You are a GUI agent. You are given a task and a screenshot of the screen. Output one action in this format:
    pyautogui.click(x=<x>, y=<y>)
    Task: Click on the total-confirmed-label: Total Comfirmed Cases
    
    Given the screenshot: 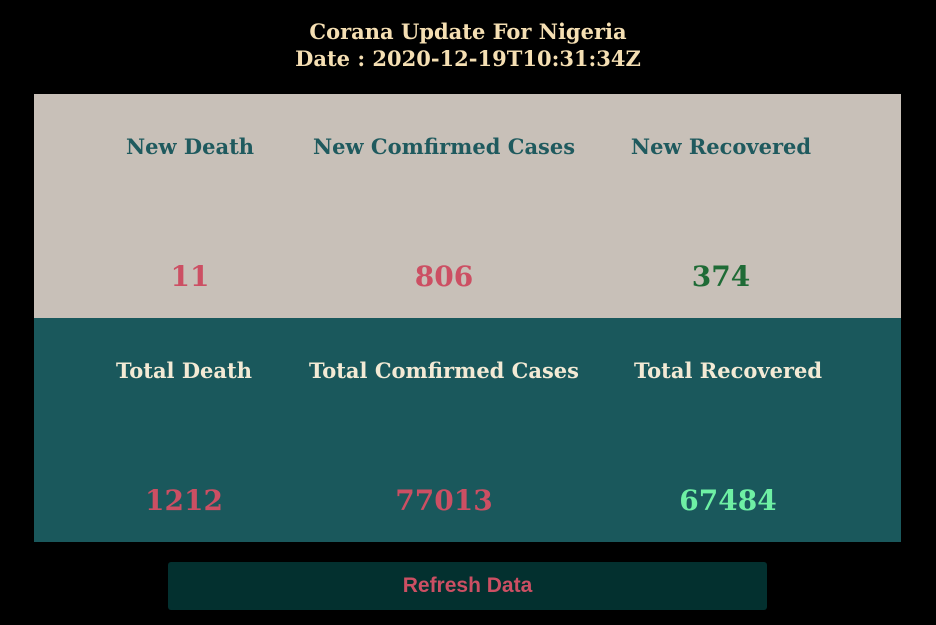 What is the action you would take?
    pyautogui.click(x=444, y=370)
    